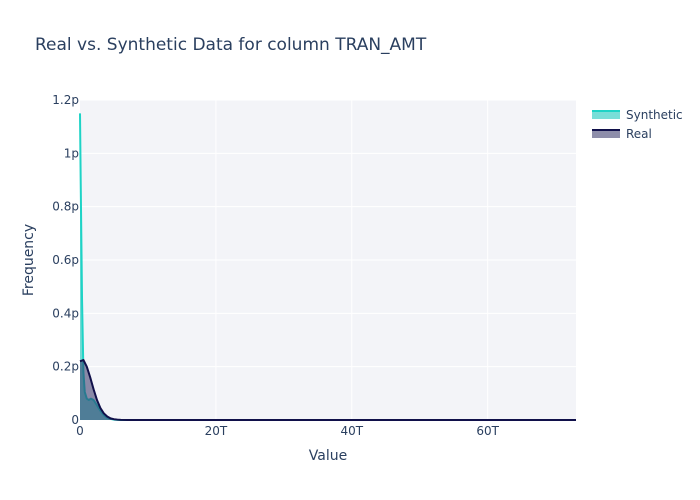 The width and height of the screenshot is (700, 500). Describe the element at coordinates (487, 431) in the screenshot. I see `x-tick-label: 60T` at that location.